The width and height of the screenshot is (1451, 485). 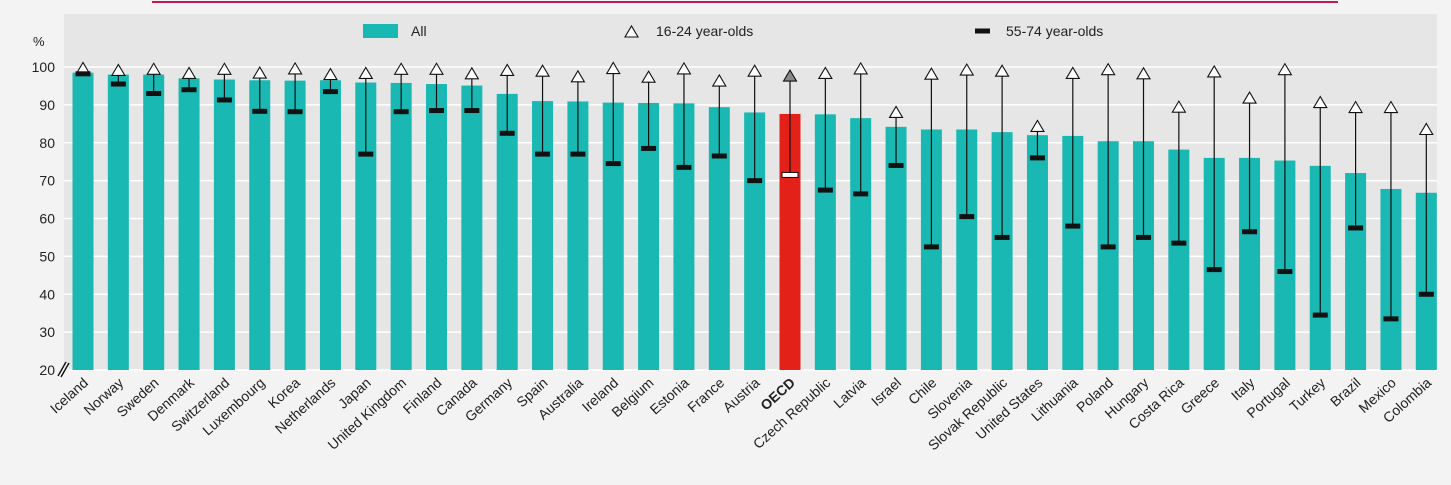 What do you see at coordinates (1199, 395) in the screenshot?
I see `x-tick-label-greece: Greece` at bounding box center [1199, 395].